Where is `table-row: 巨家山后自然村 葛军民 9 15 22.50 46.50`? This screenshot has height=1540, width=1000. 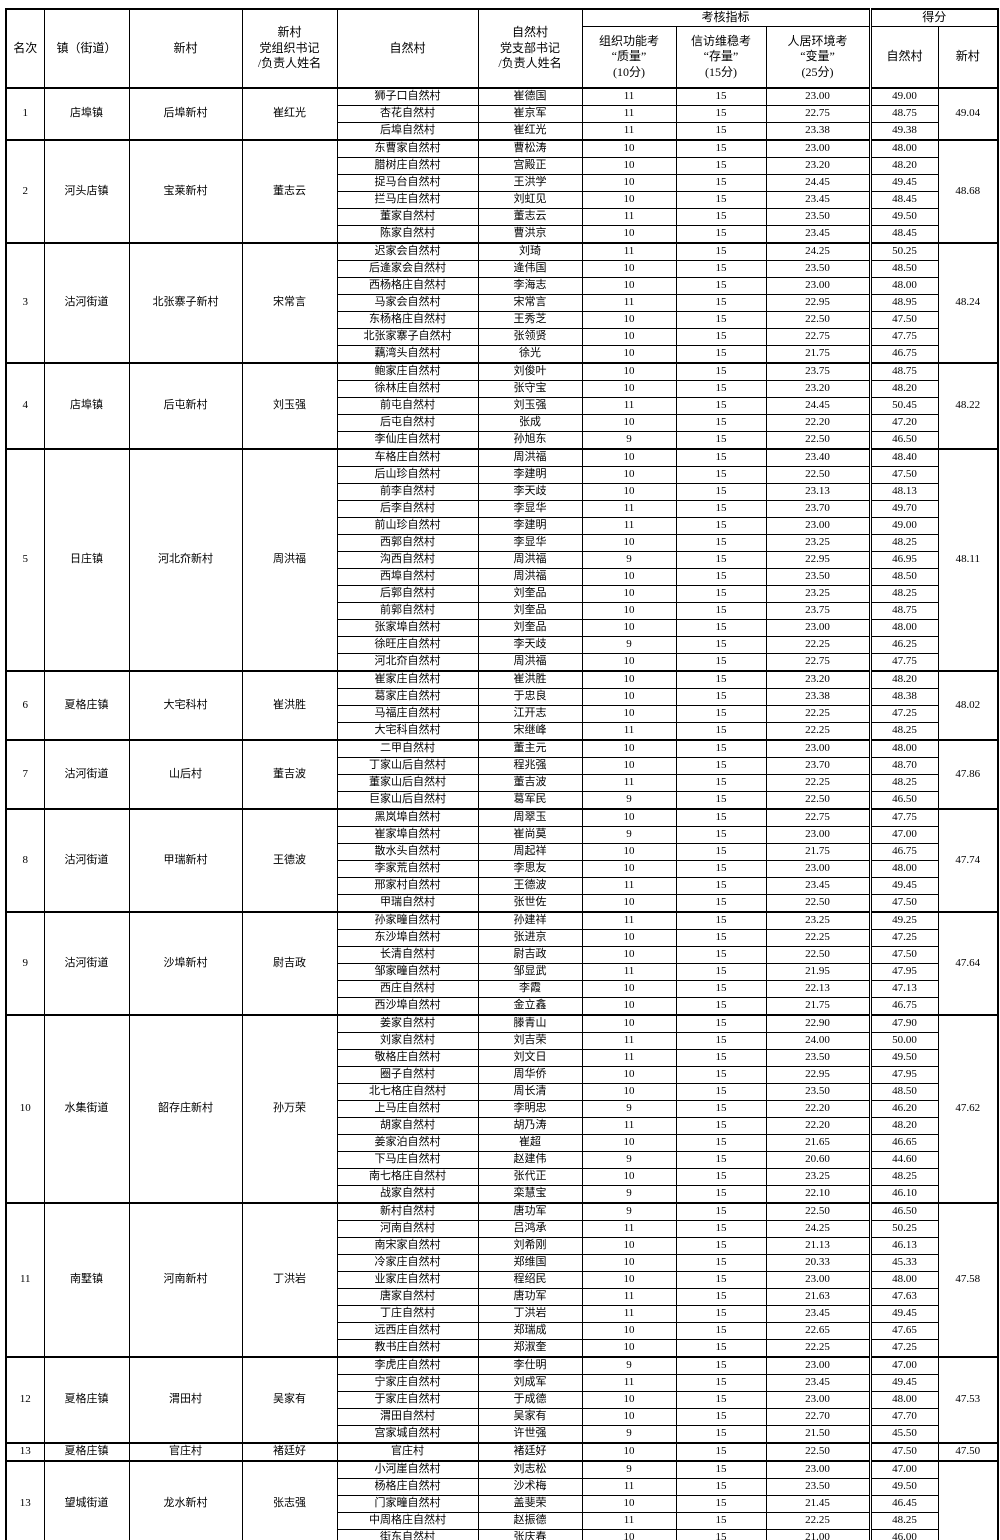 table-row: 巨家山后自然村 葛军民 9 15 22.50 46.50 is located at coordinates (502, 800).